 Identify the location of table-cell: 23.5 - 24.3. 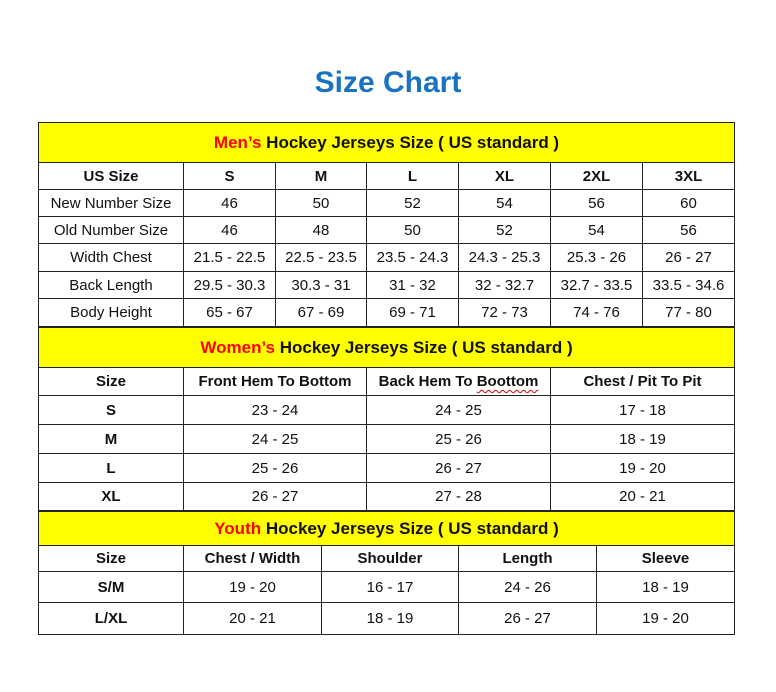
(412, 257).